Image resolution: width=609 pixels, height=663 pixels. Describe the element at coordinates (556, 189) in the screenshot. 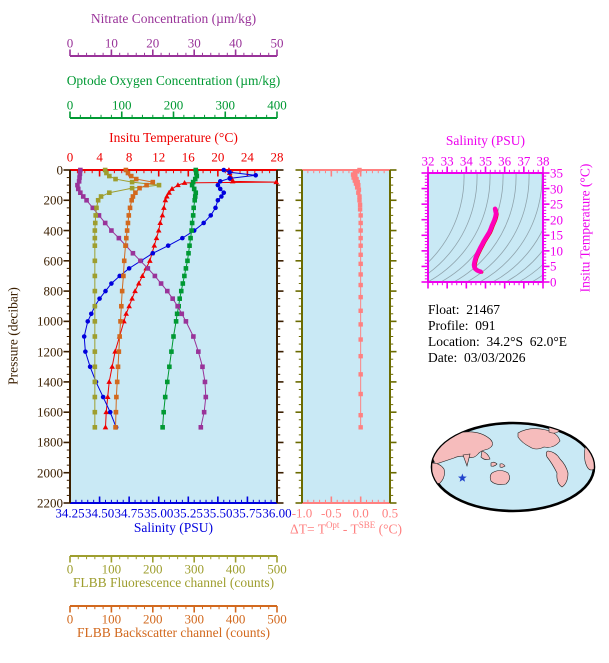

I see `ts-temperature-right-tick-label: 30` at that location.